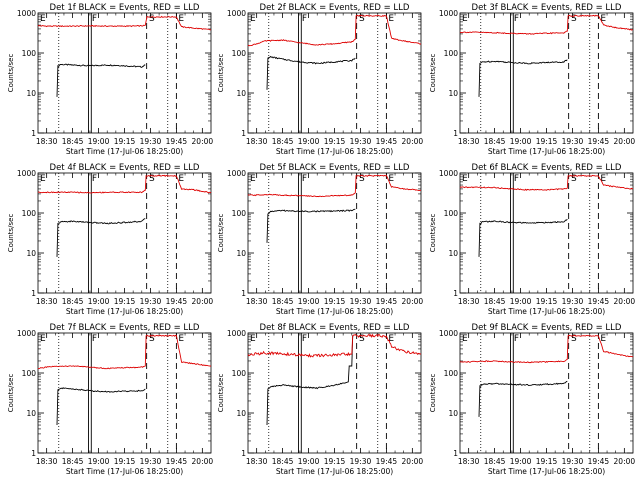  I want to click on panel-title: Det 3f BLACK = Events, RED = LLD, so click(547, 8).